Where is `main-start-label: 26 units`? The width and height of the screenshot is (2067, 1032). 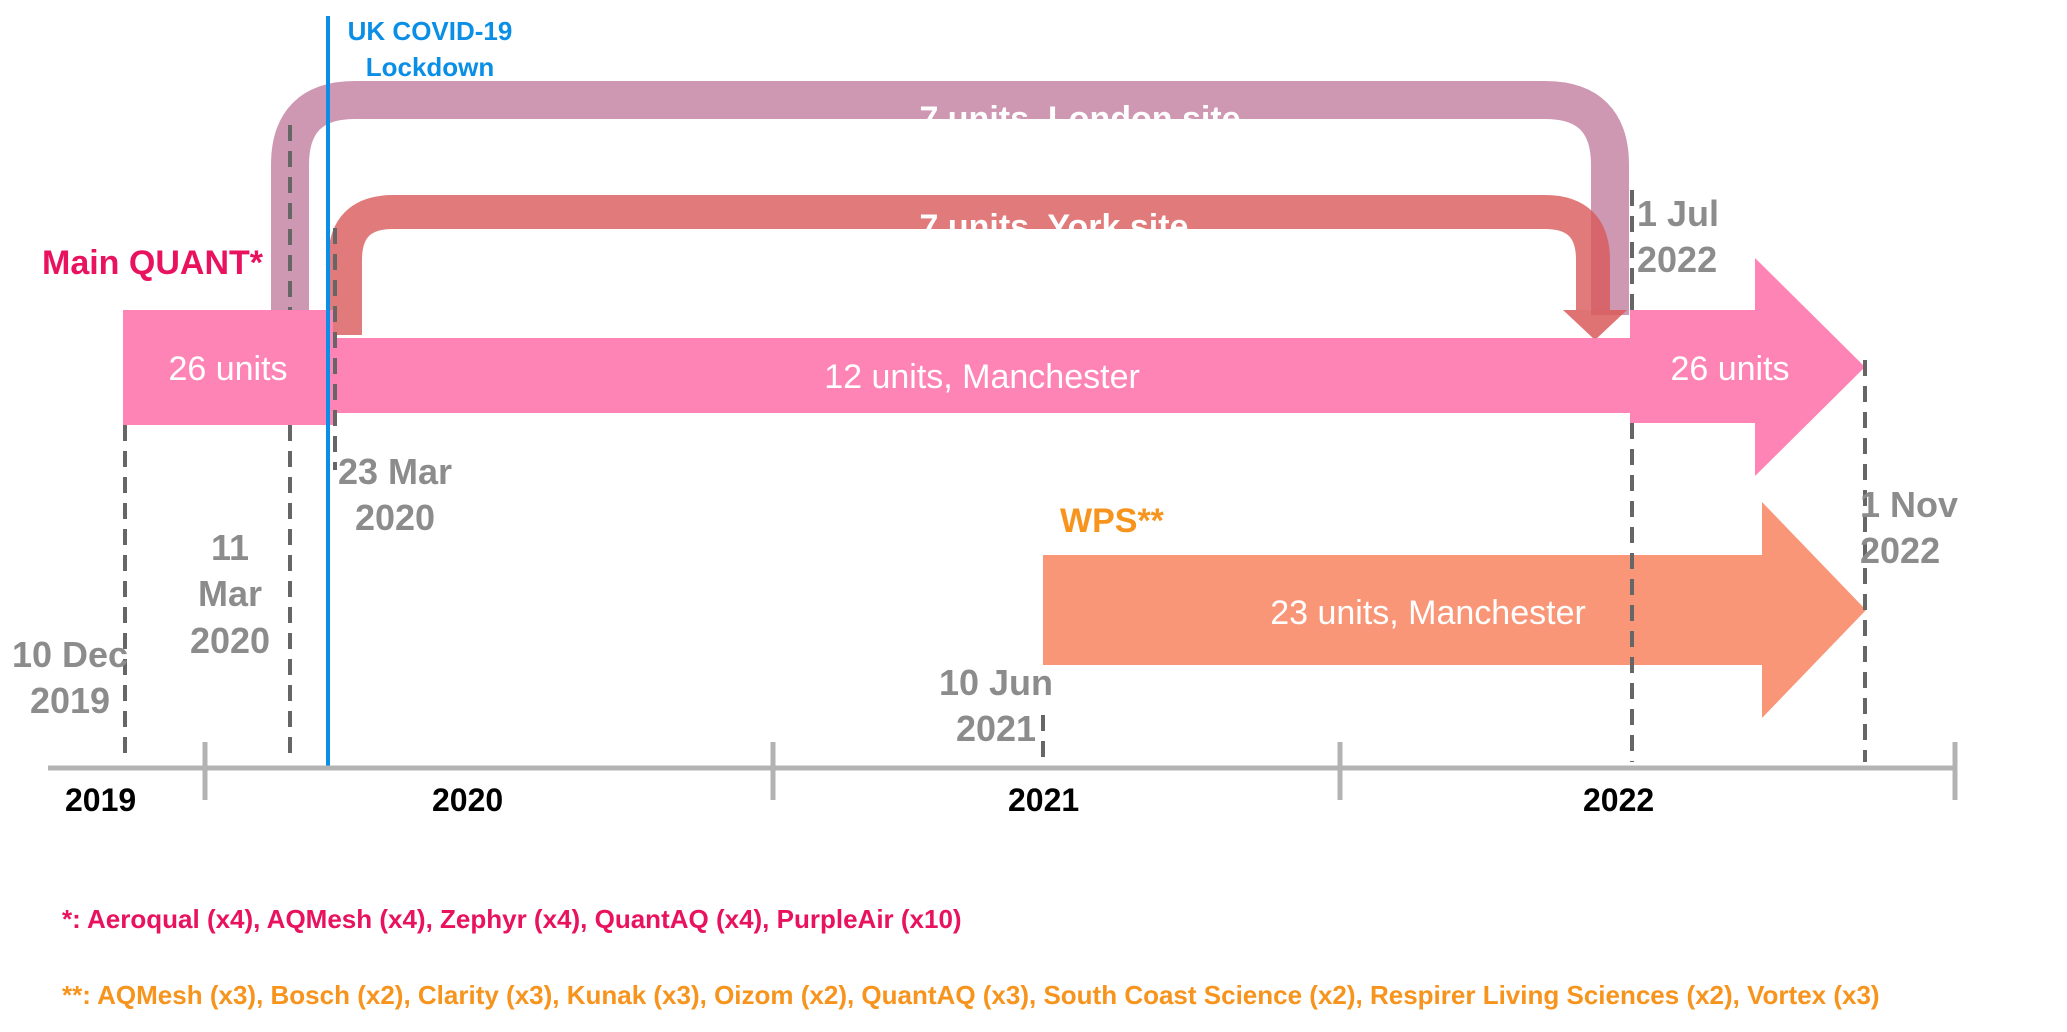
main-start-label: 26 units is located at coordinates (227, 369).